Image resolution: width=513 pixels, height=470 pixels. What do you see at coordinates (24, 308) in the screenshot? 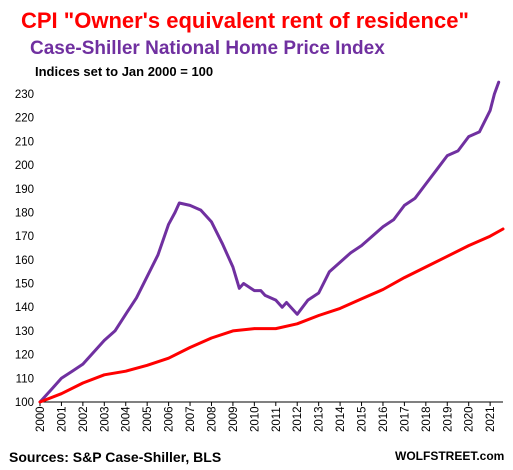
I see `y-tick-label: 140` at bounding box center [24, 308].